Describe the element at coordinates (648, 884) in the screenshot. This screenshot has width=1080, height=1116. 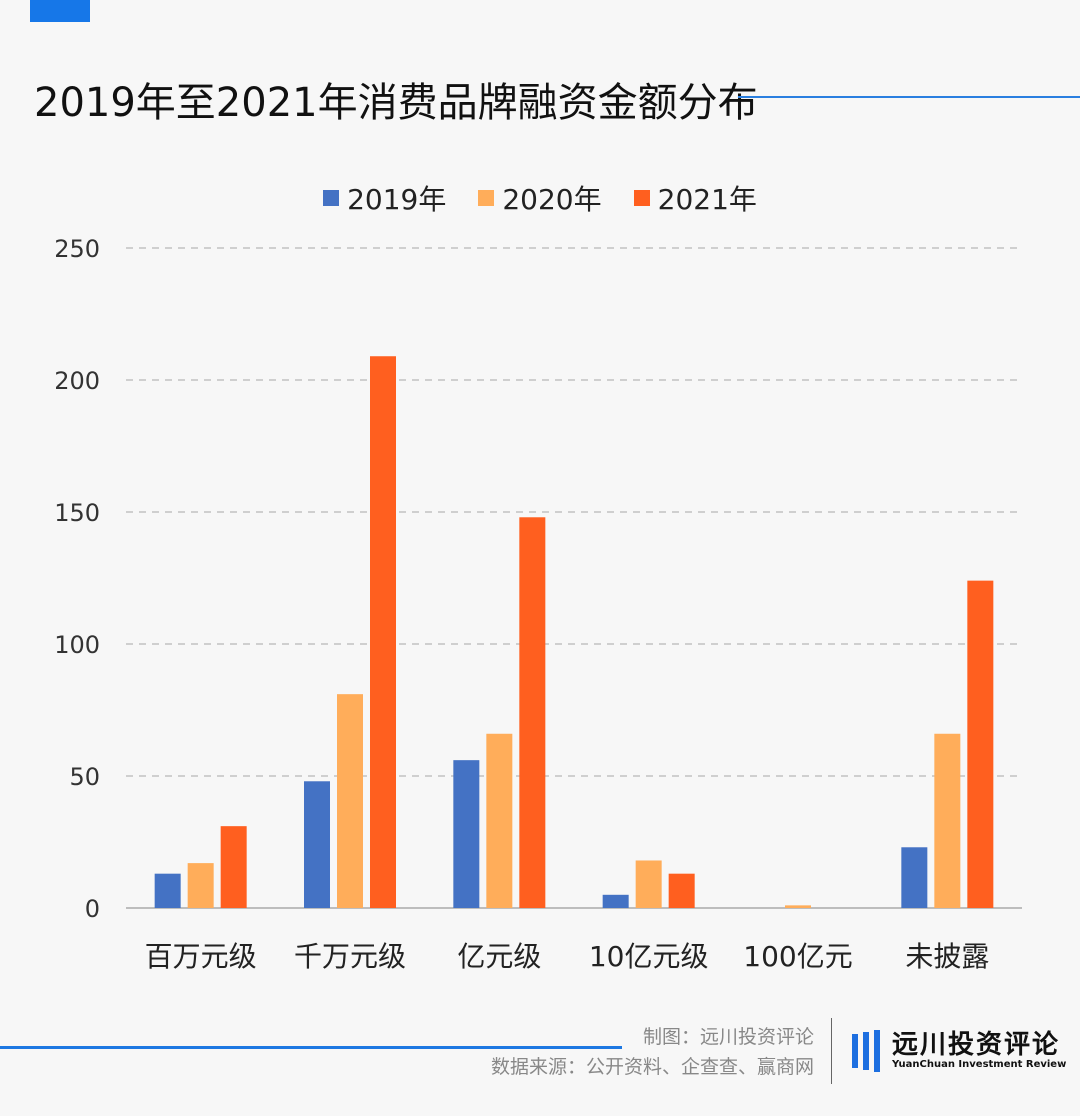
I see `bar-2020年-10亿元级` at that location.